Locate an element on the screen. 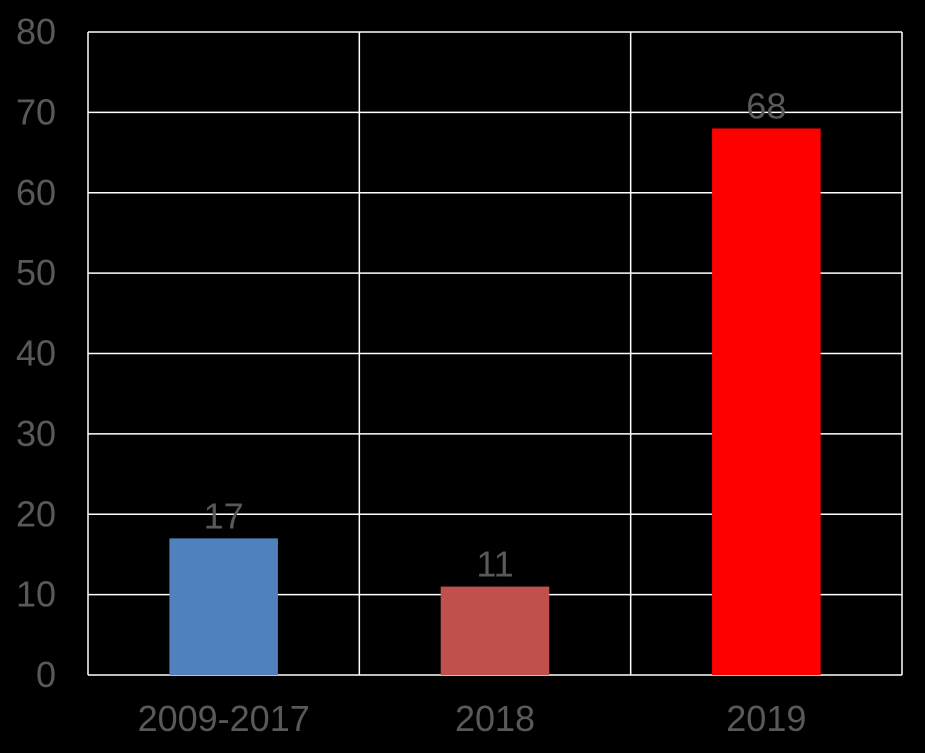 This screenshot has width=925, height=753. bar-2009-2017 is located at coordinates (223, 606).